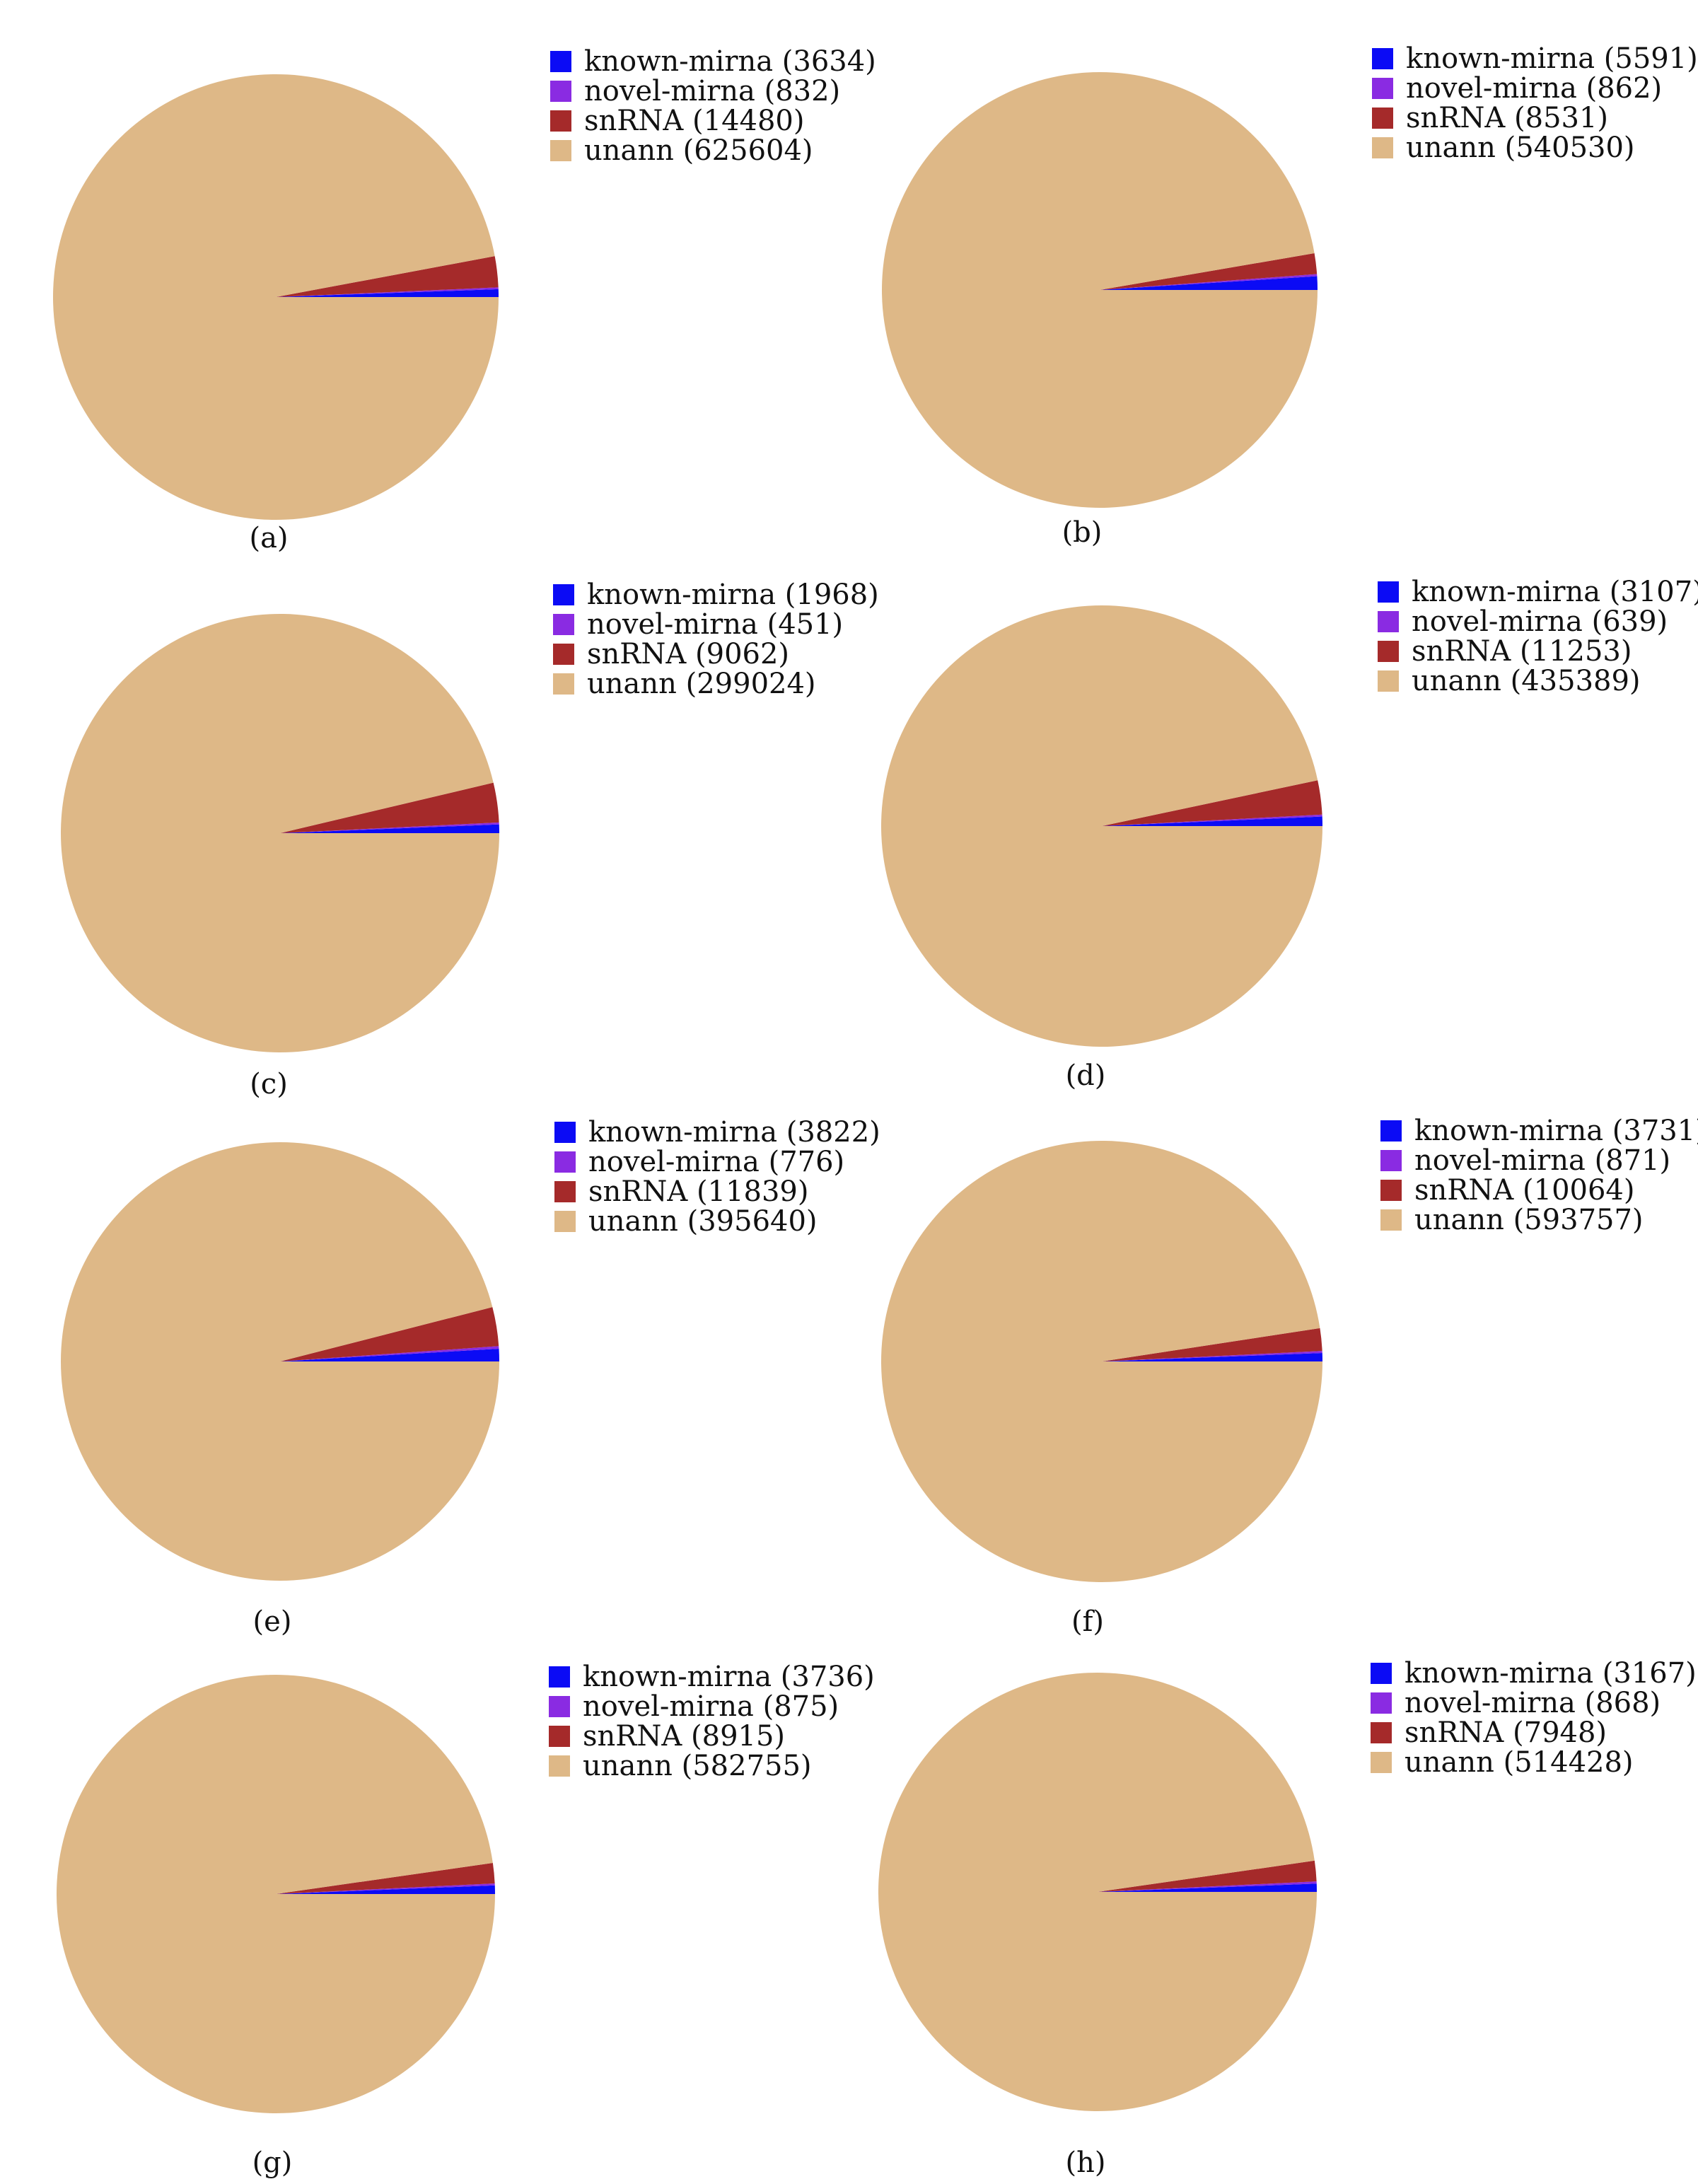  What do you see at coordinates (1524, 1190) in the screenshot?
I see `legend-label: snRNA (10064)` at bounding box center [1524, 1190].